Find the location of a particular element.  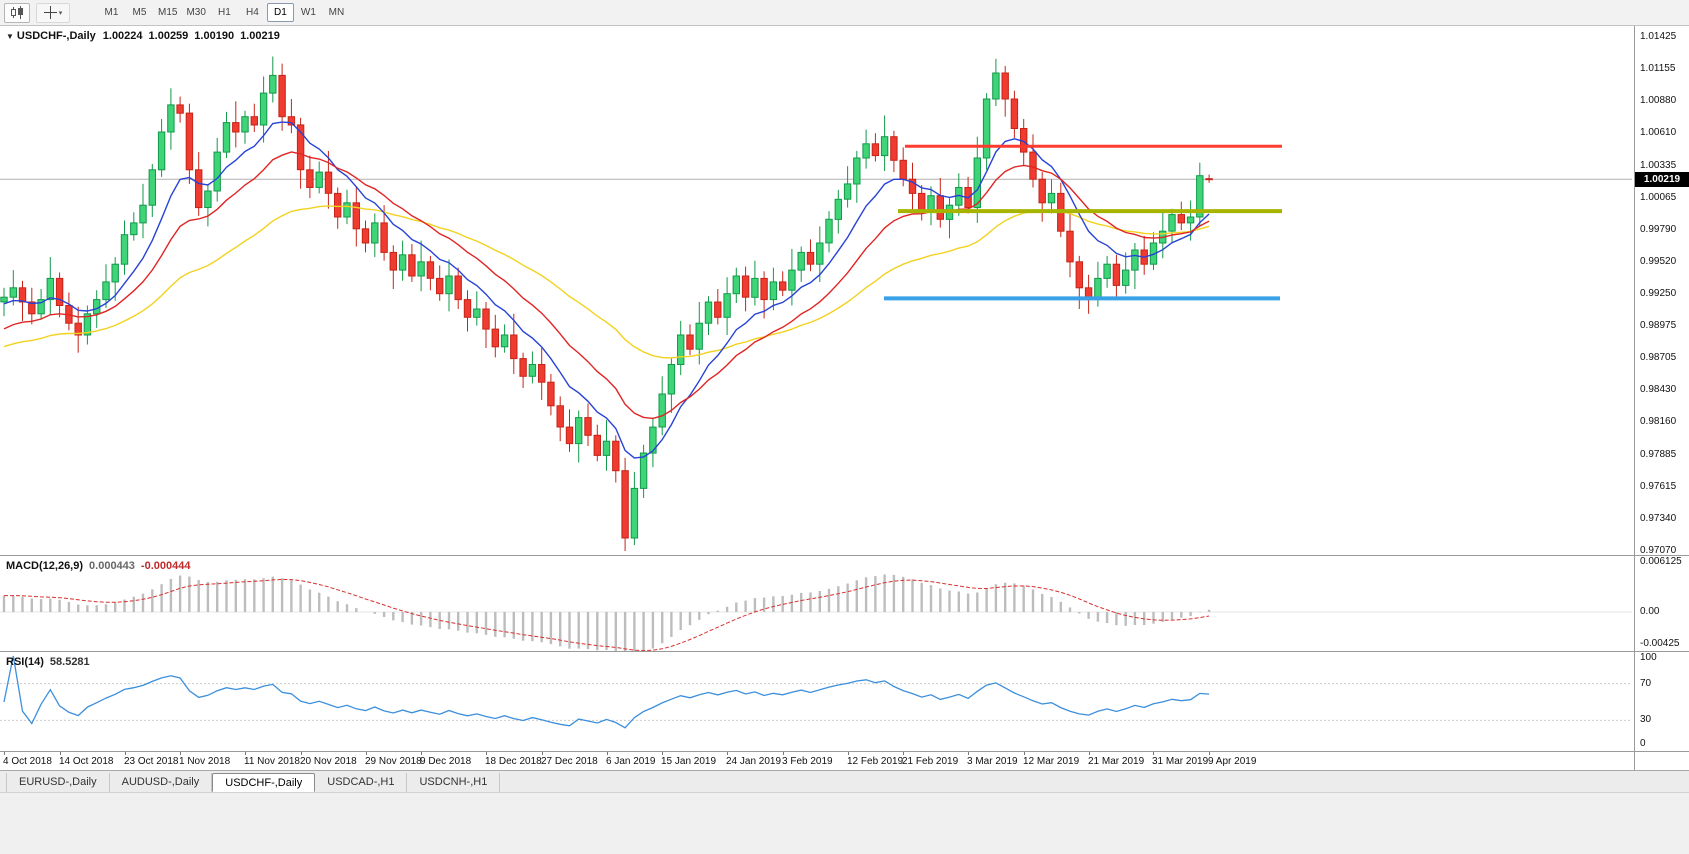

cursor-tool-button: ▾ is located at coordinates (53, 12).